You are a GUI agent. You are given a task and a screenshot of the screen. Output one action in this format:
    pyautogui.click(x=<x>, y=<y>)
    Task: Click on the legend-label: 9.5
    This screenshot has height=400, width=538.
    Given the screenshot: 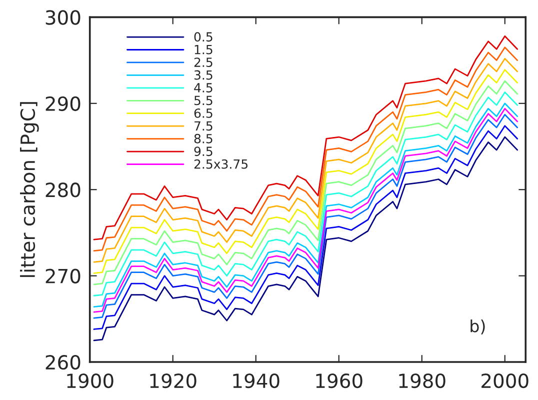 What is the action you would take?
    pyautogui.click(x=203, y=151)
    